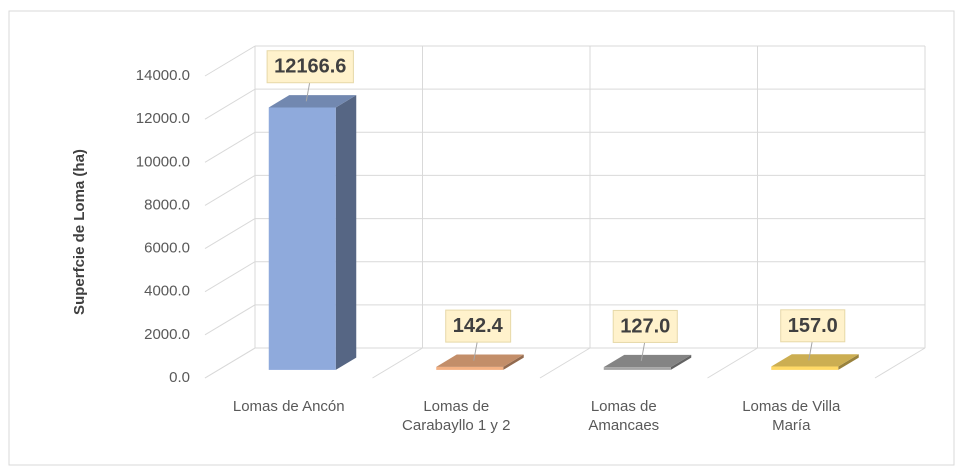 Image resolution: width=963 pixels, height=476 pixels. Describe the element at coordinates (288, 406) in the screenshot. I see `x-tick-label: Lomas de Ancón` at that location.